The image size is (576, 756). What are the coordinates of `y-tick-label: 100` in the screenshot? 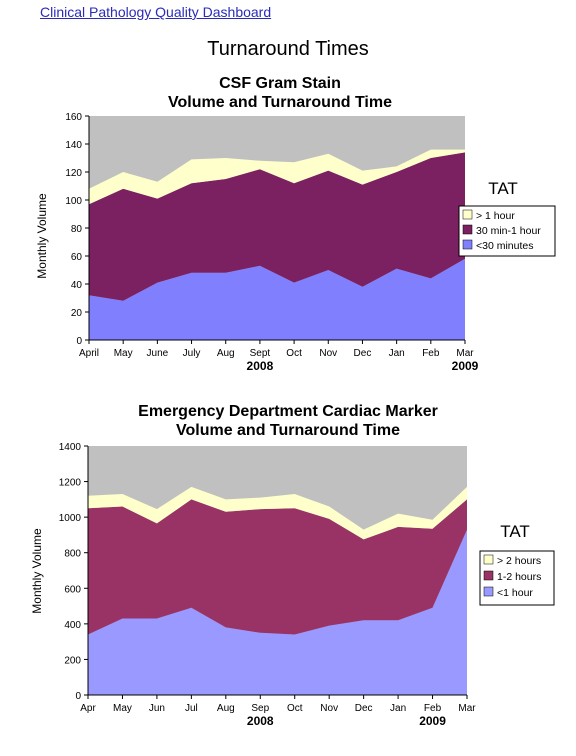 It's located at (73, 201).